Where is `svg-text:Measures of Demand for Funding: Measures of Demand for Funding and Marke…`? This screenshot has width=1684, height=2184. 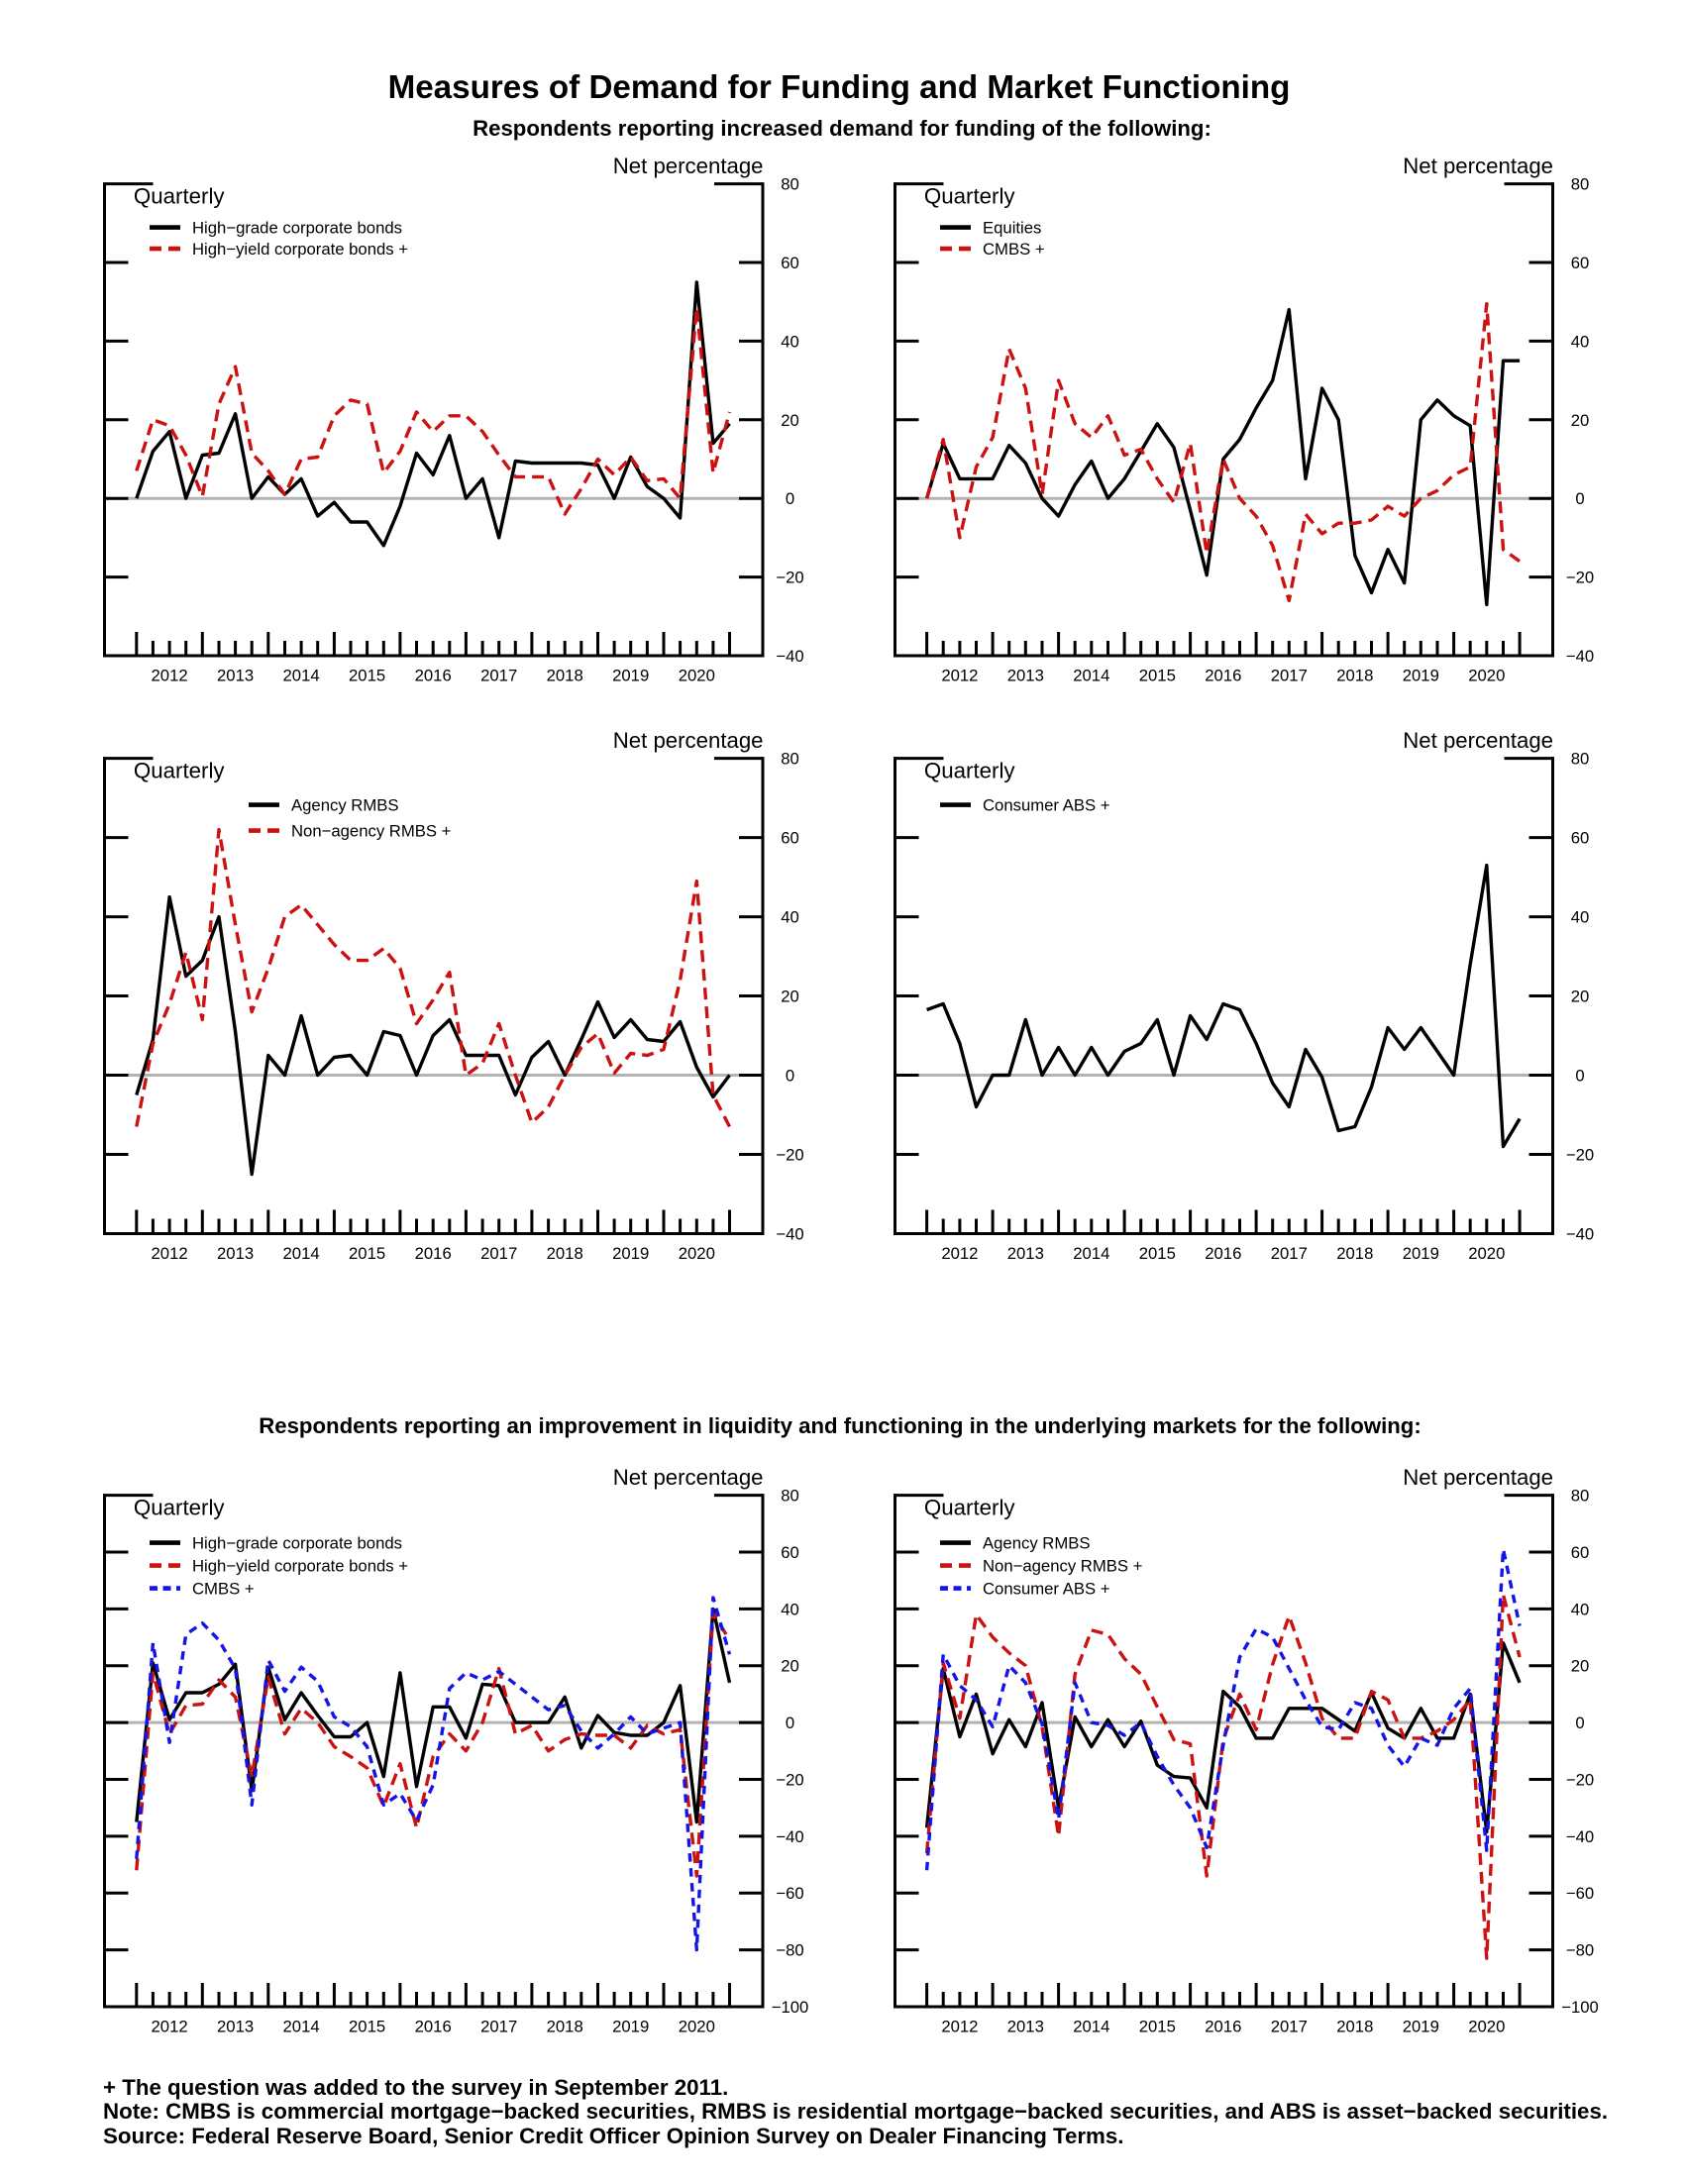
svg-text:Measures of Demand for Funding: Measures of Demand for Funding and Marke… is located at coordinates (839, 87).